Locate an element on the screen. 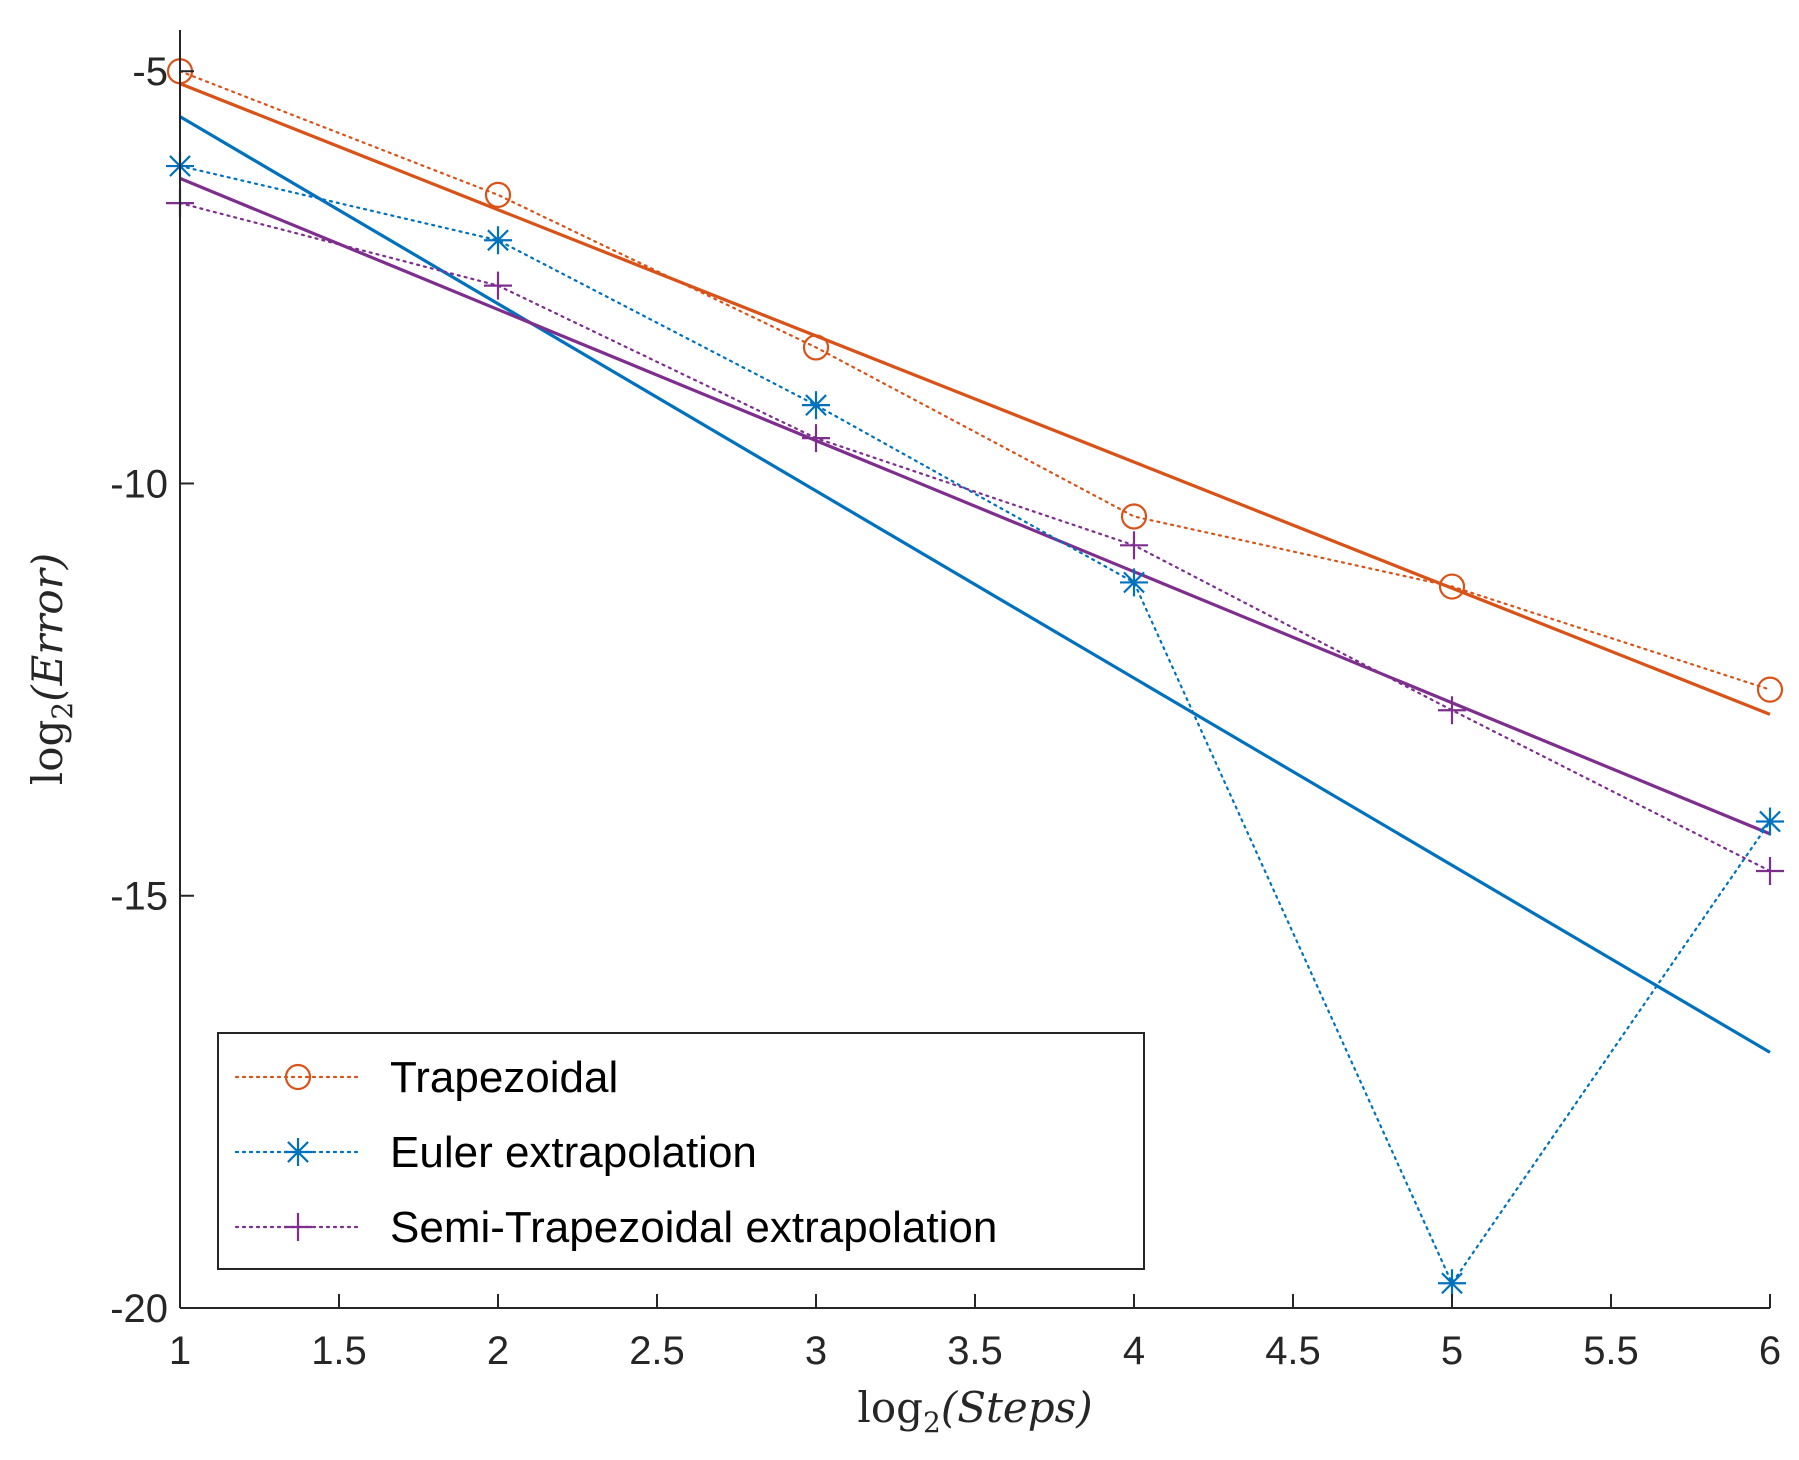 The width and height of the screenshot is (1799, 1460). legend-marker-1-shape is located at coordinates (298, 1077).